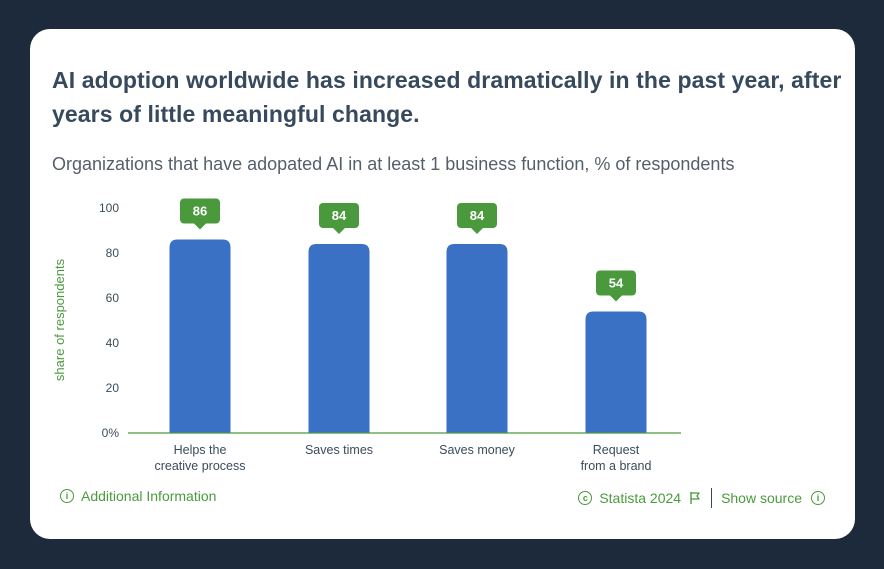 The width and height of the screenshot is (884, 569). I want to click on data-label: 86, so click(200, 211).